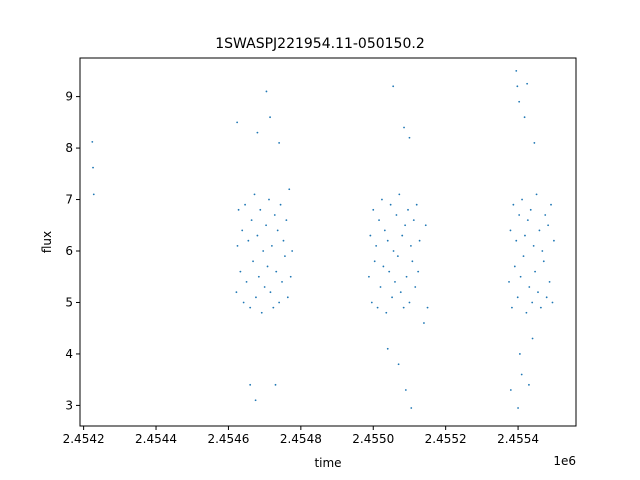 The image size is (640, 480). What do you see at coordinates (156, 439) in the screenshot?
I see `x-tick-label: 2.4544` at bounding box center [156, 439].